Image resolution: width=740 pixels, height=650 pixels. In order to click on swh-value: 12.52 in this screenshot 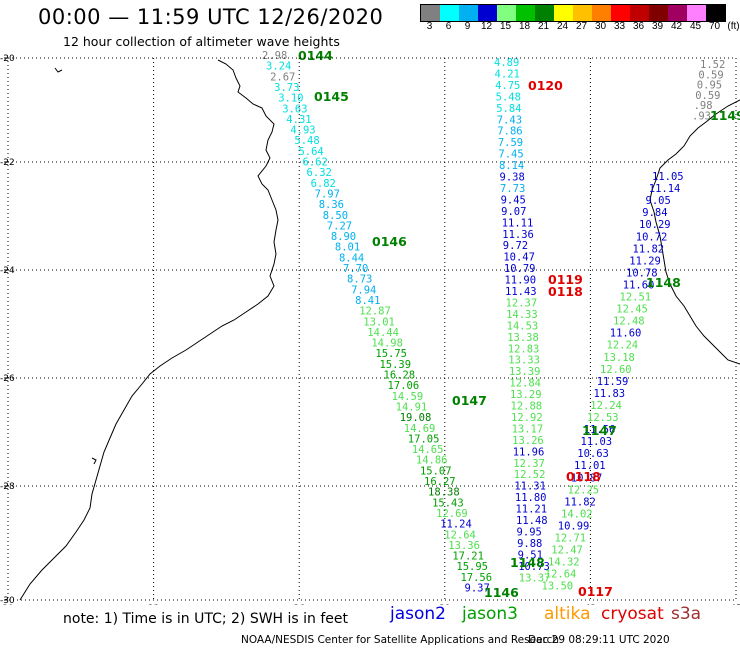, I will do `click(530, 475)`.